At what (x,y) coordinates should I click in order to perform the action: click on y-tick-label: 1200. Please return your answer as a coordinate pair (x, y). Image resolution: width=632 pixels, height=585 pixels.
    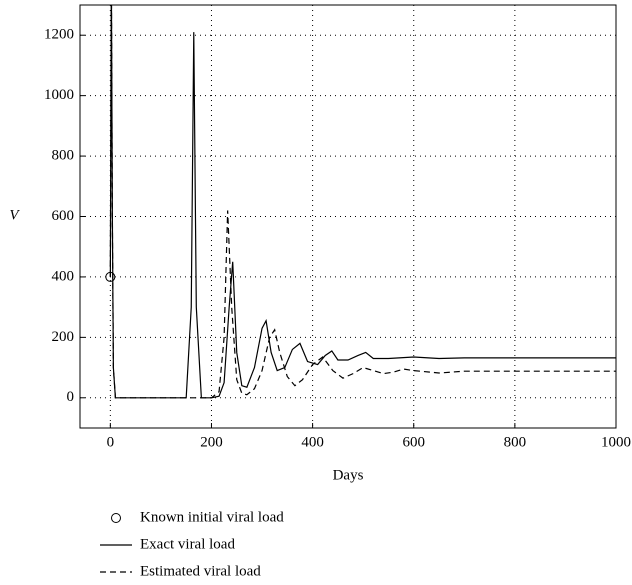
    Looking at the image, I should click on (59, 35).